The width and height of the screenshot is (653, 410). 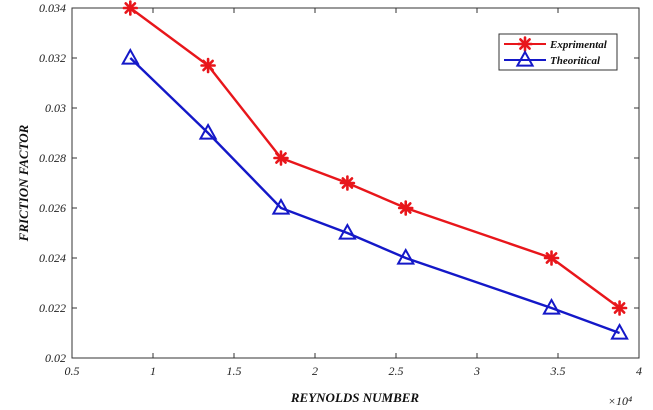 I want to click on y-tick-label: 0.02, so click(x=55, y=358).